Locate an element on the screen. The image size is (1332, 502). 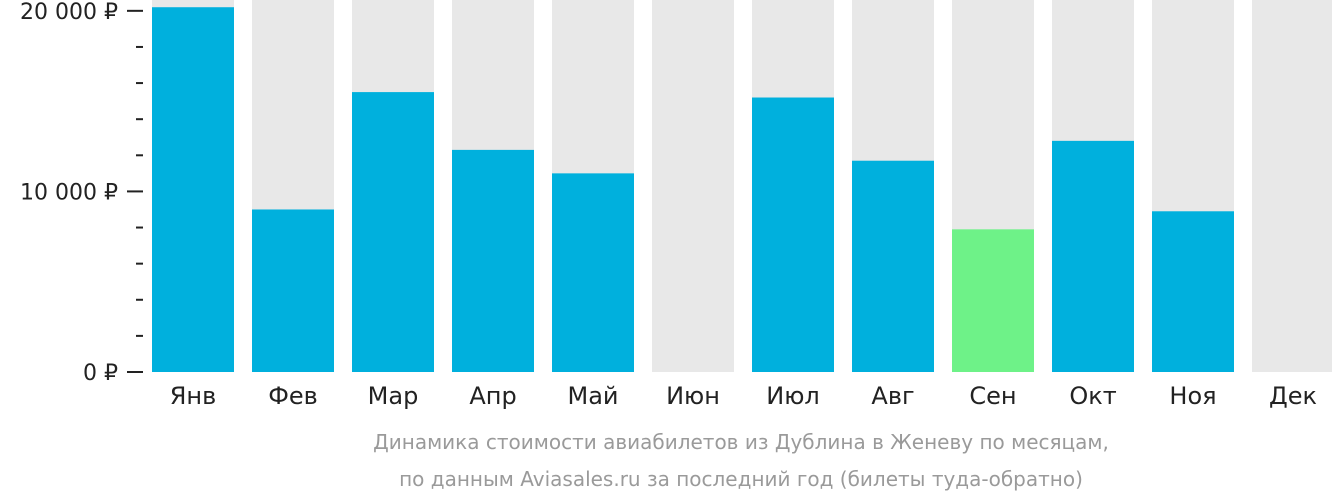
bar-Окт is located at coordinates (1093, 256).